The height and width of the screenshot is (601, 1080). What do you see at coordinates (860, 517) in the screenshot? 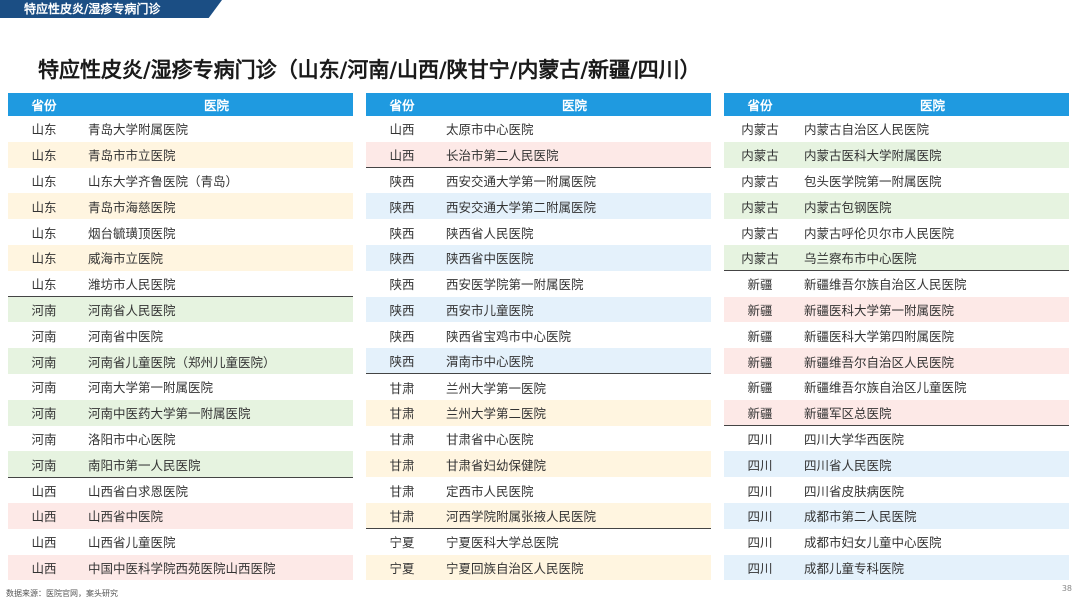
I see `hospital-cell: 成都市第二人民医院` at bounding box center [860, 517].